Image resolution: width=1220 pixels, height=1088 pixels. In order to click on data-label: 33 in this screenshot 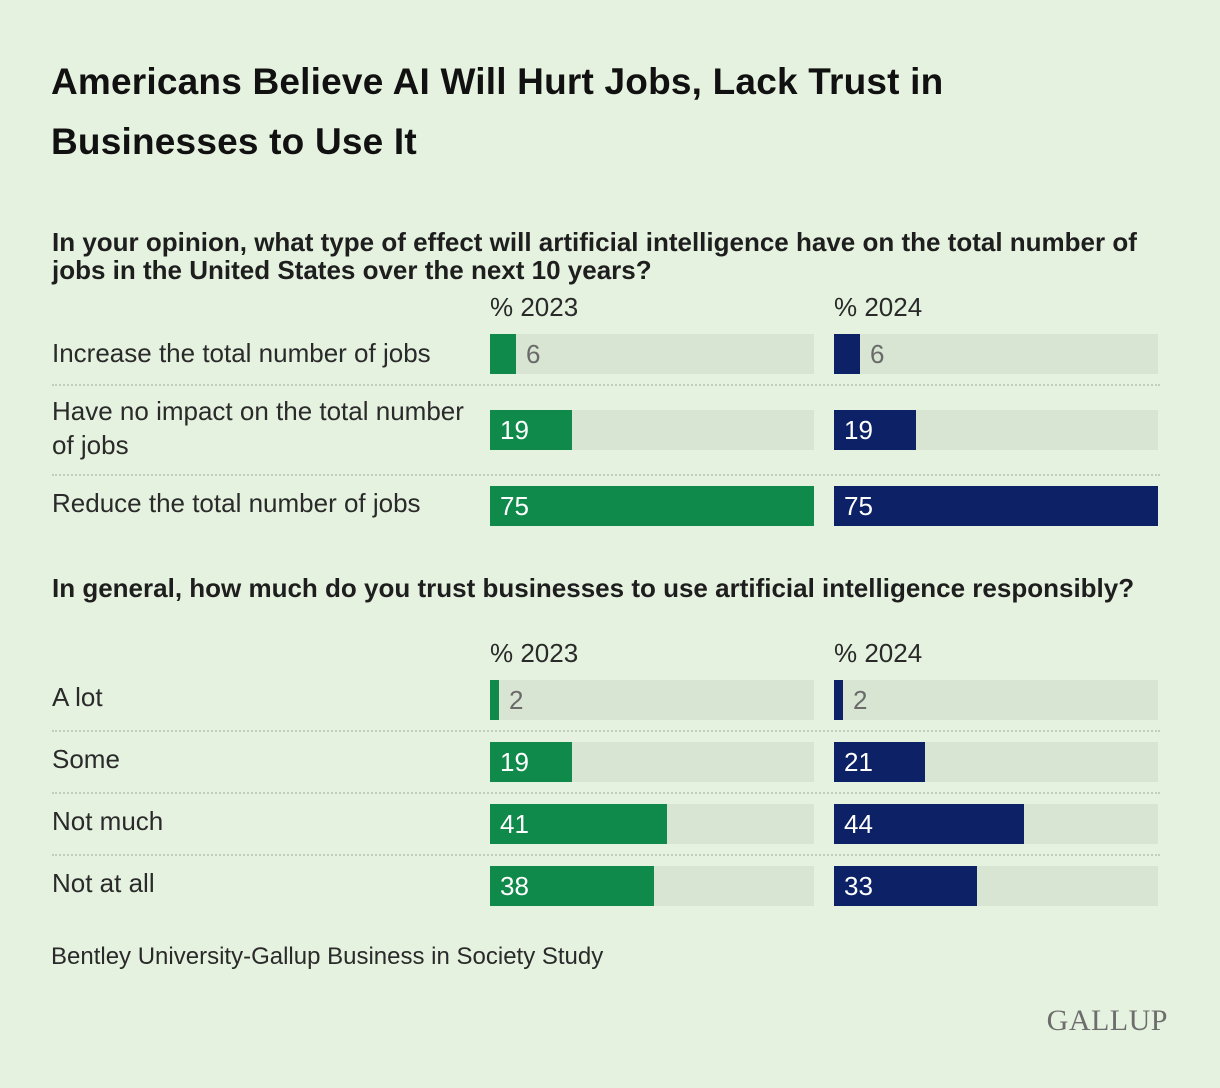, I will do `click(858, 886)`.